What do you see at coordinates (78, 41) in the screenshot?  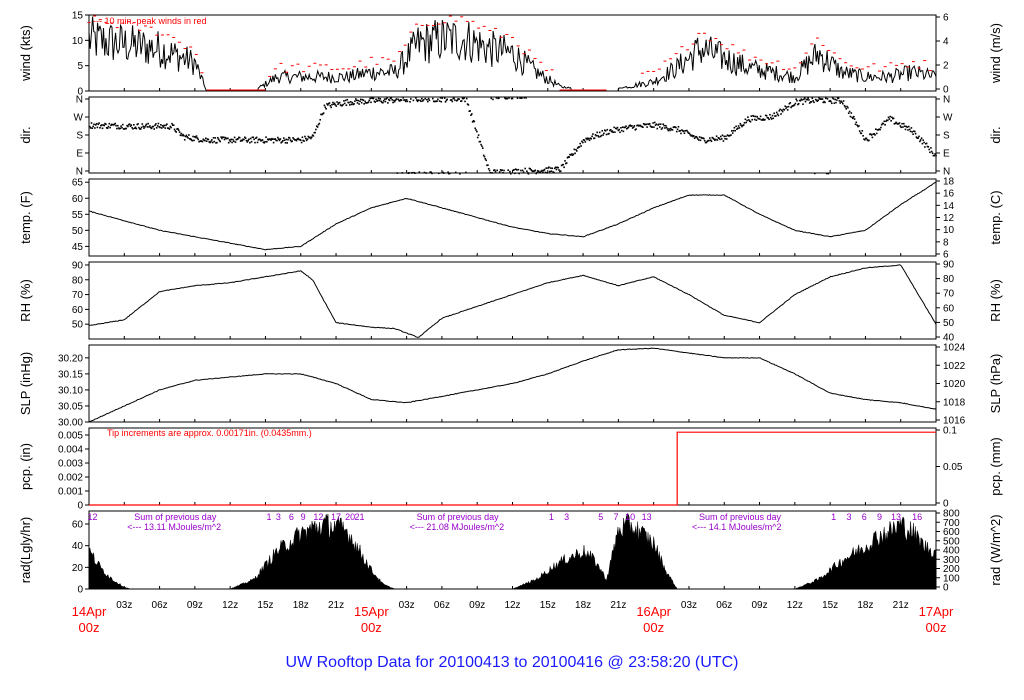 I see `ytick-left-label: 10` at bounding box center [78, 41].